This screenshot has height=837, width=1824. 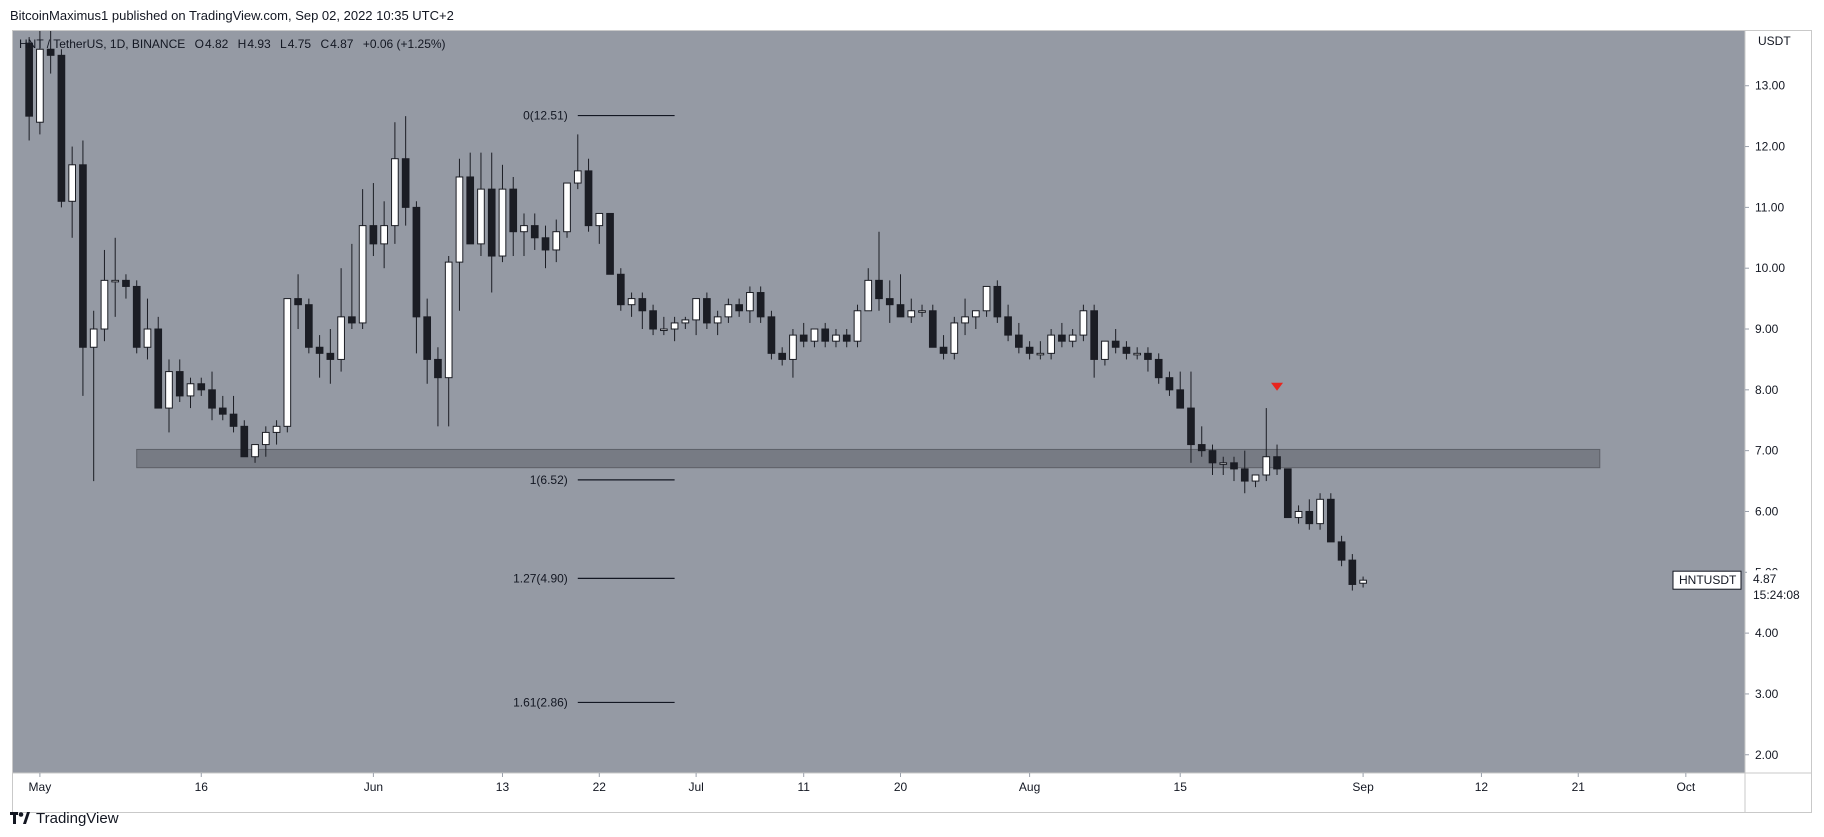 I want to click on footer-brand: TradingView, so click(x=64, y=818).